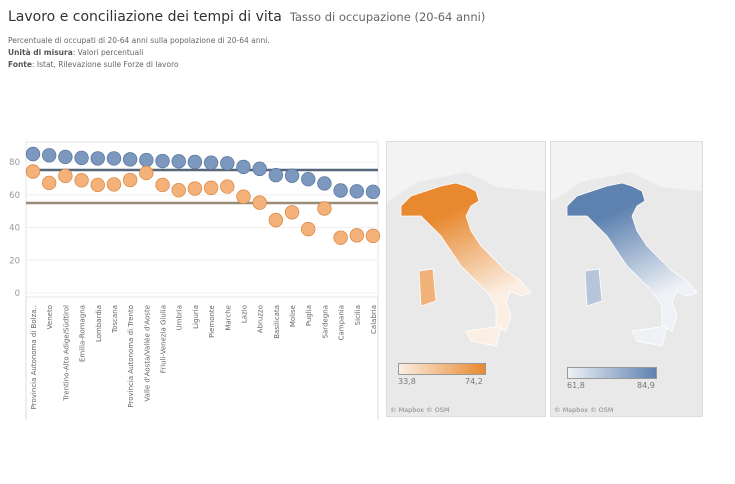 Image resolution: width=735 pixels, height=484 pixels. What do you see at coordinates (277, 322) in the screenshot?
I see `x-category-label: Basilicata` at bounding box center [277, 322].